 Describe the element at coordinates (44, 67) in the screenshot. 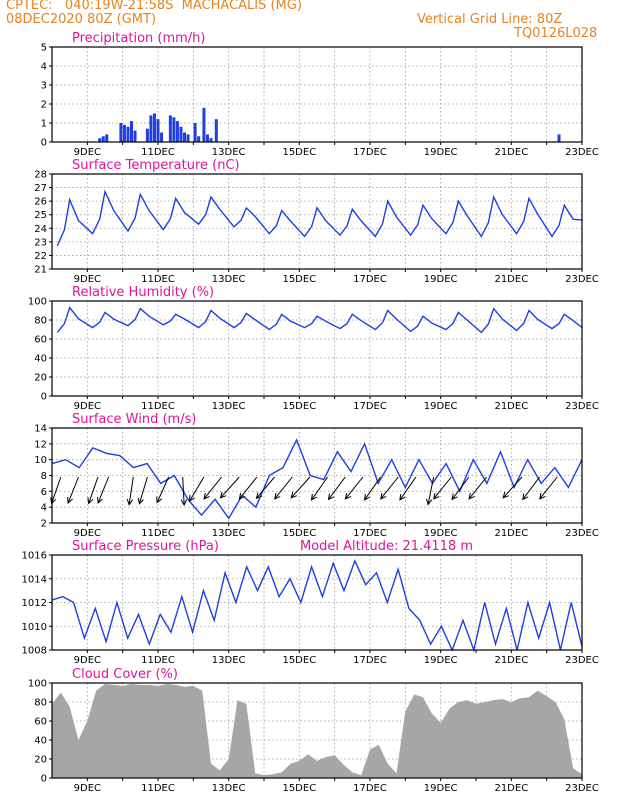

I see `y-tick-label: 4` at that location.